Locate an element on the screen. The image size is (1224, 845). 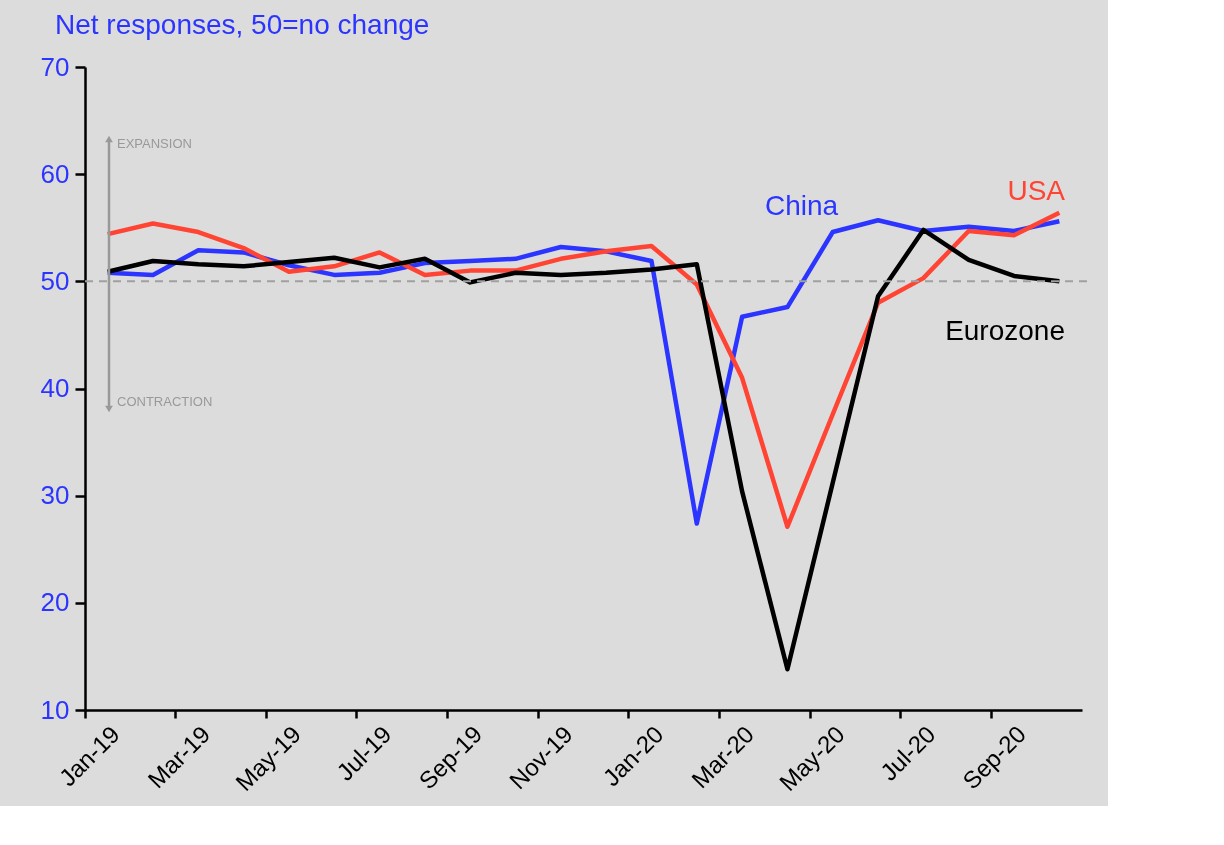
y-axis-title: Net responses, 50=no change is located at coordinates (242, 24).